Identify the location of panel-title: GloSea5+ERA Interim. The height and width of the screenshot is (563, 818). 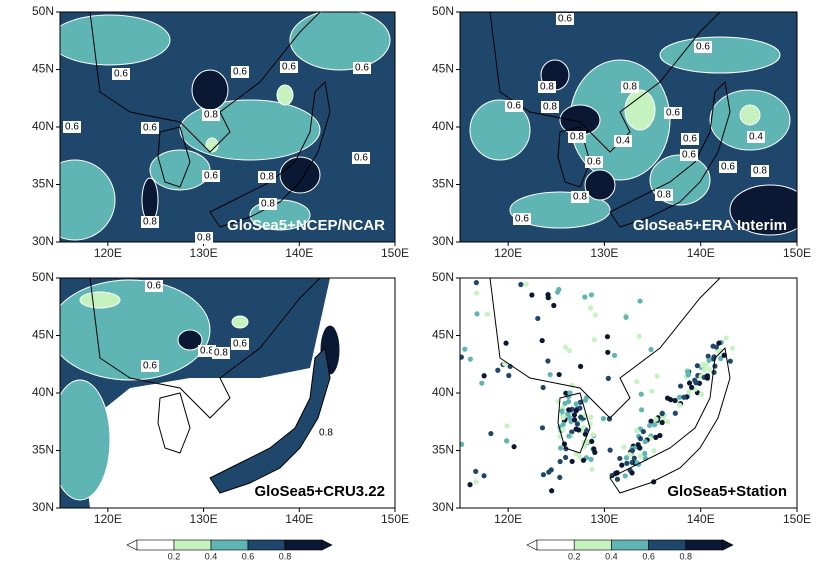
(710, 225).